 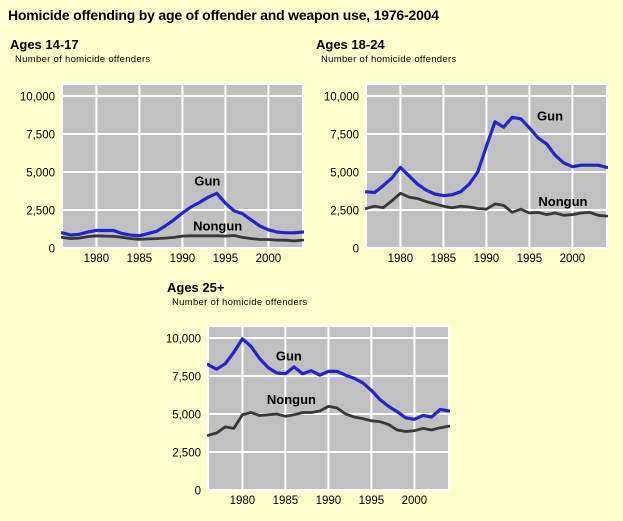 I want to click on chart-heading-ages-25-plus: Ages 25+, so click(x=196, y=287).